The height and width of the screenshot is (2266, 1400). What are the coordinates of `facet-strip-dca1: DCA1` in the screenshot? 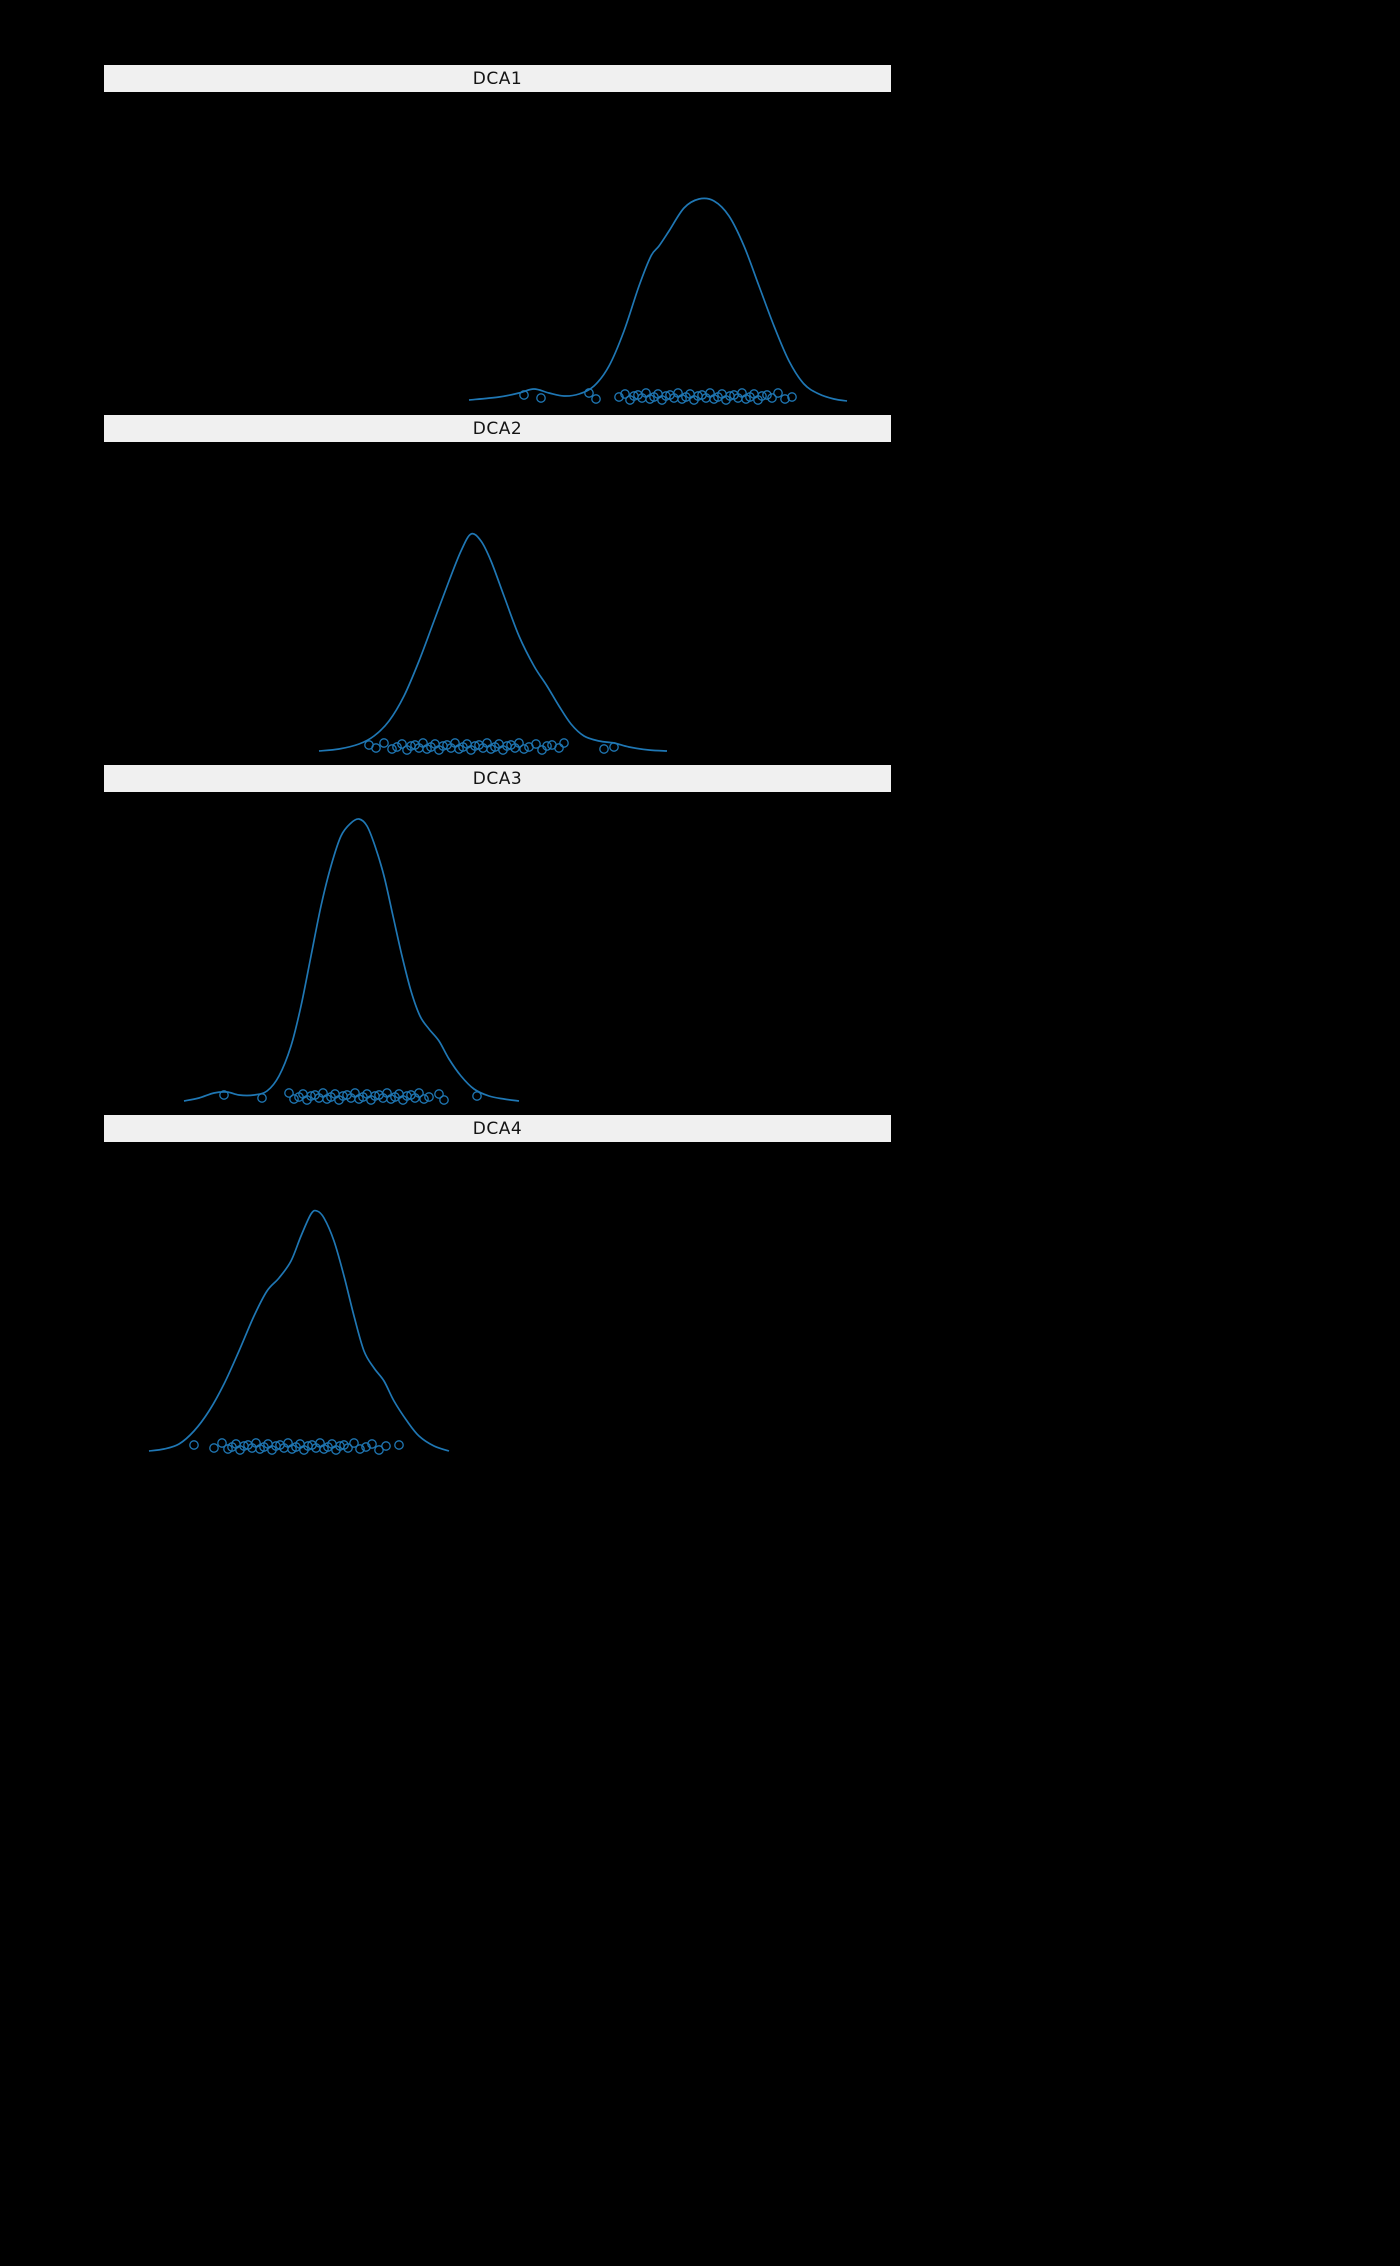 It's located at (497, 78).